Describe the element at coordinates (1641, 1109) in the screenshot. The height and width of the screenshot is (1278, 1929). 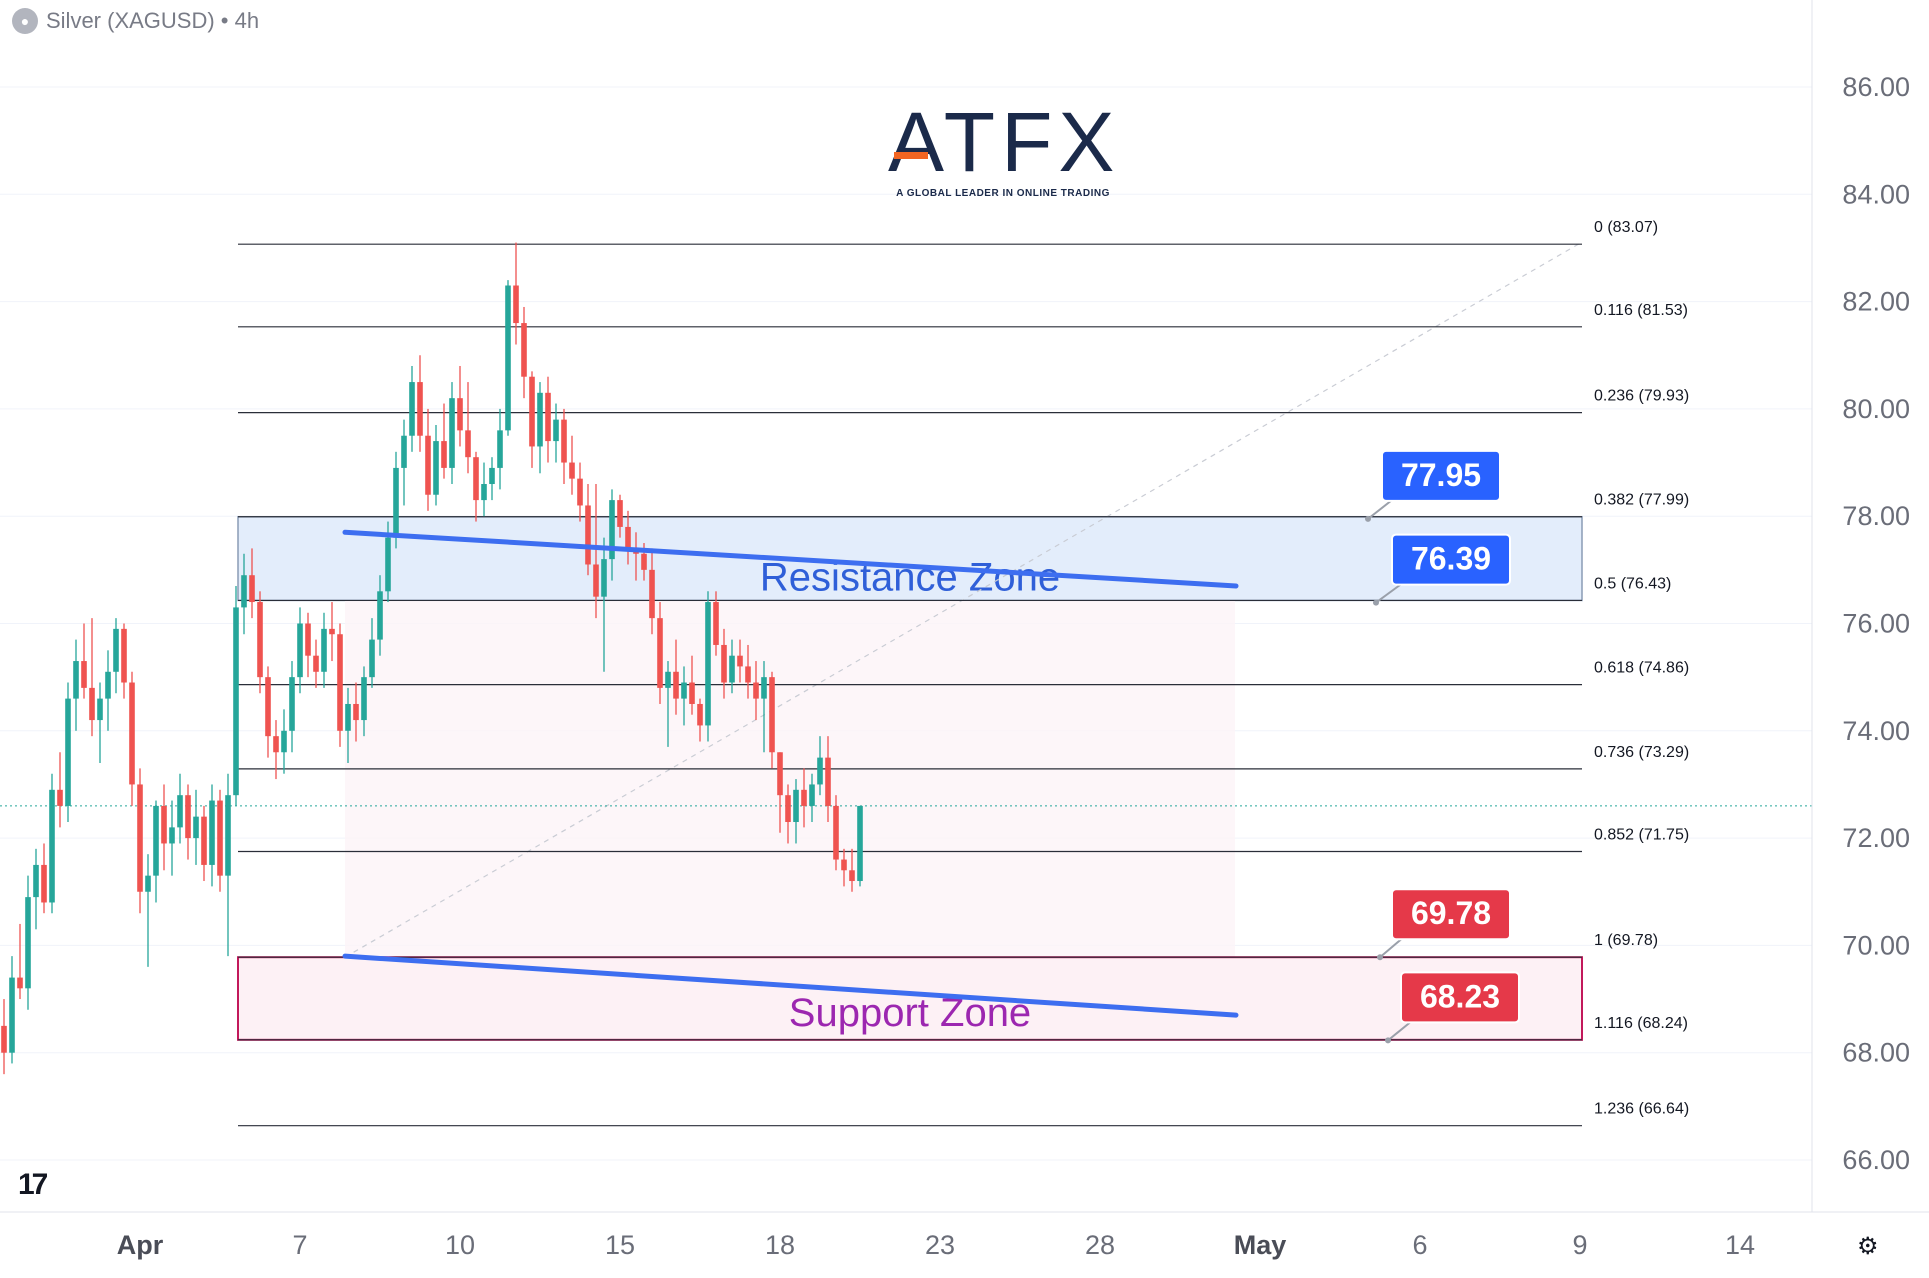
I see `fib-label: 1.236 (66.64)` at that location.